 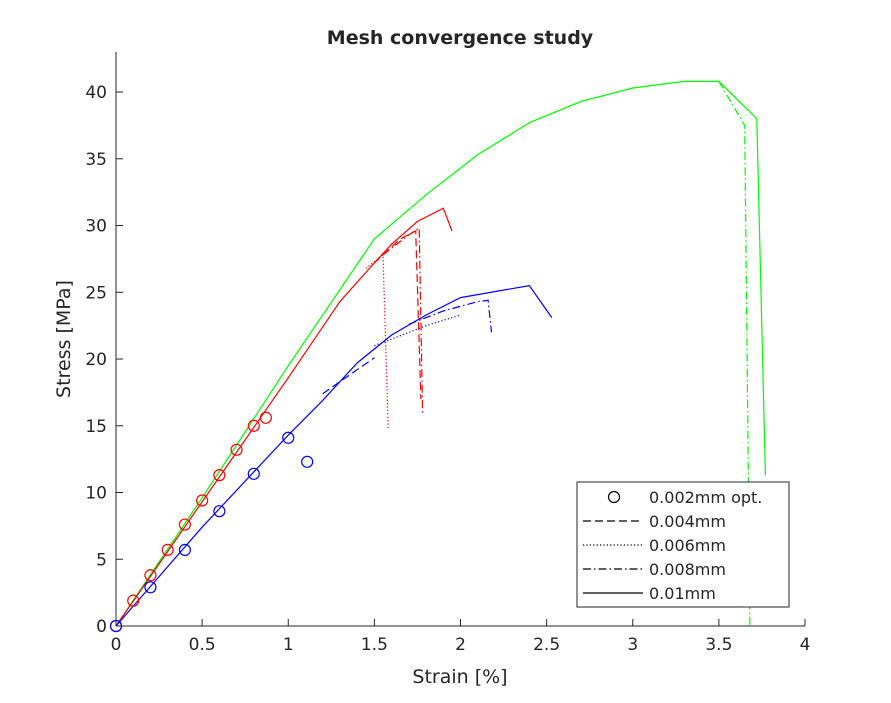 What do you see at coordinates (64, 339) in the screenshot?
I see `y-axis-label: Stress [MPa]` at bounding box center [64, 339].